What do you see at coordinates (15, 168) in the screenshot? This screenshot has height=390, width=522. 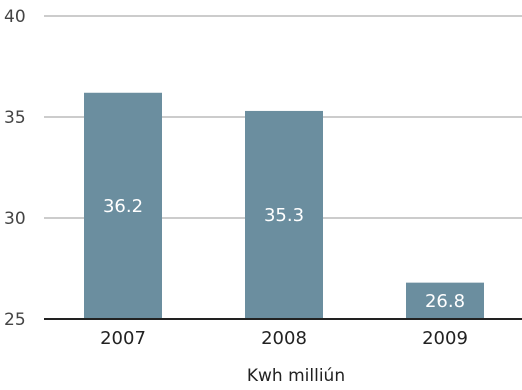 I see `y-axis-ticks: 25 30 35 40` at bounding box center [15, 168].